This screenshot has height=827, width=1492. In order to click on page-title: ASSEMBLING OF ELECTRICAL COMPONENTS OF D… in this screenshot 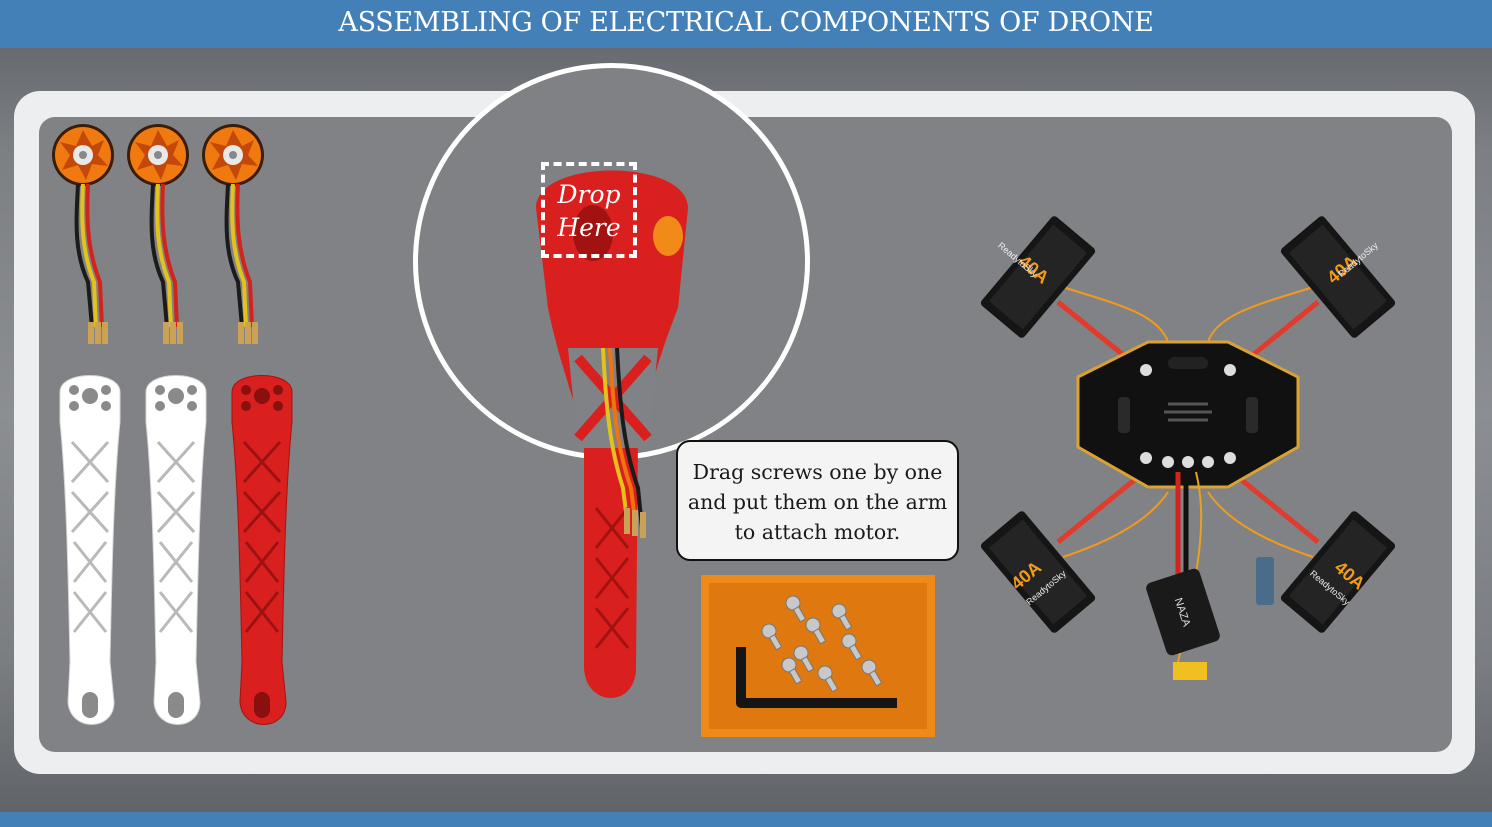, I will do `click(746, 22)`.